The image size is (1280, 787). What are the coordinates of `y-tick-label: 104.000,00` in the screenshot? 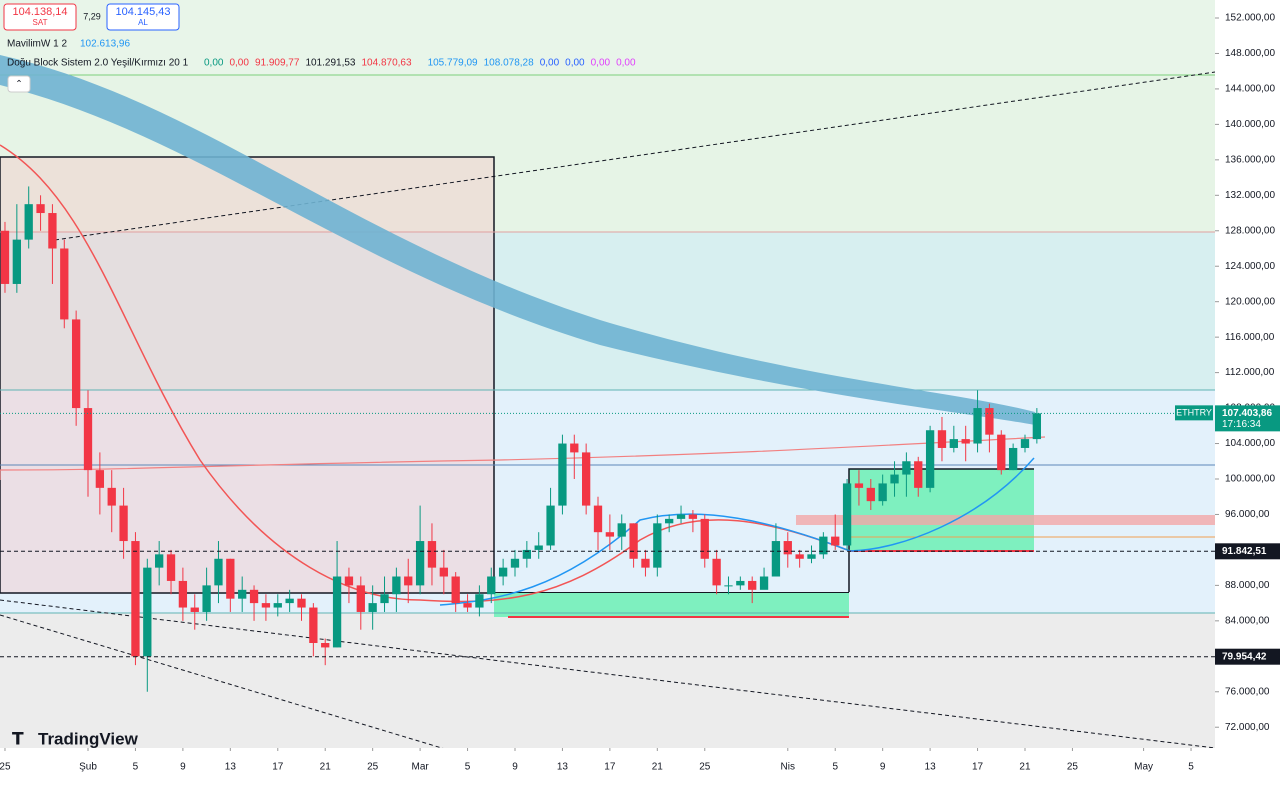 It's located at (1250, 443).